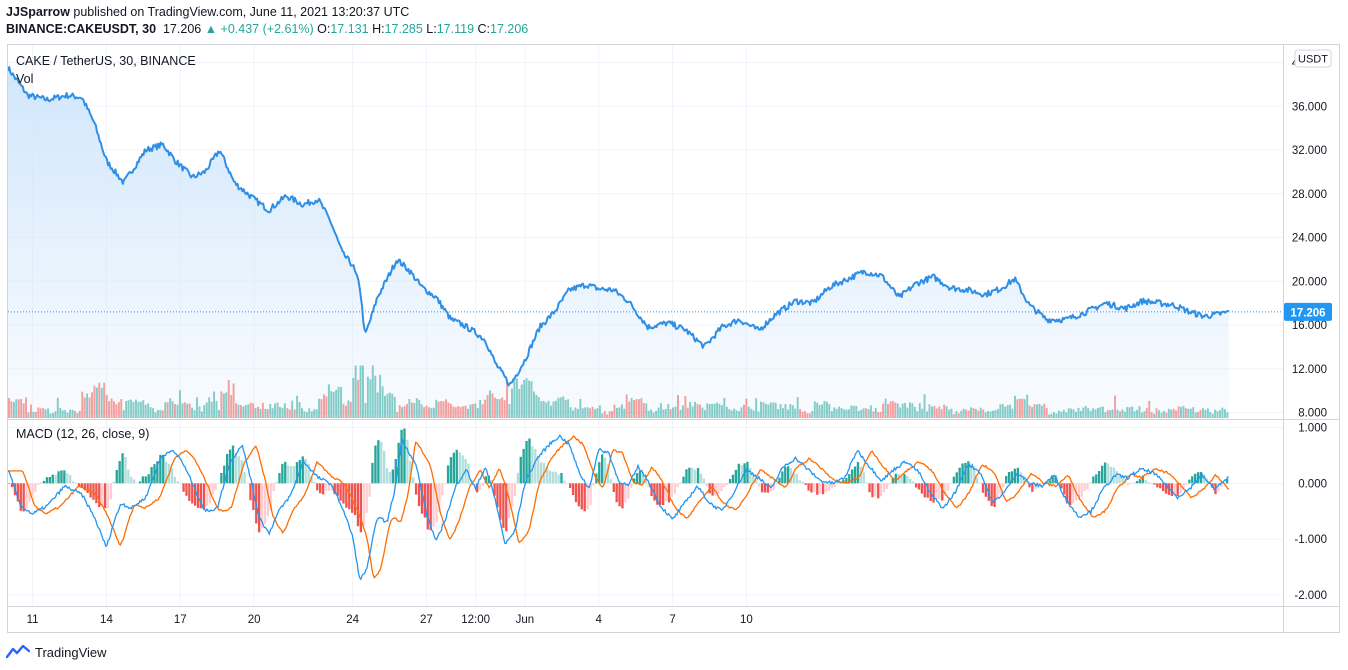 The height and width of the screenshot is (670, 1348). I want to click on tradingview-footer: TradingView, so click(56, 652).